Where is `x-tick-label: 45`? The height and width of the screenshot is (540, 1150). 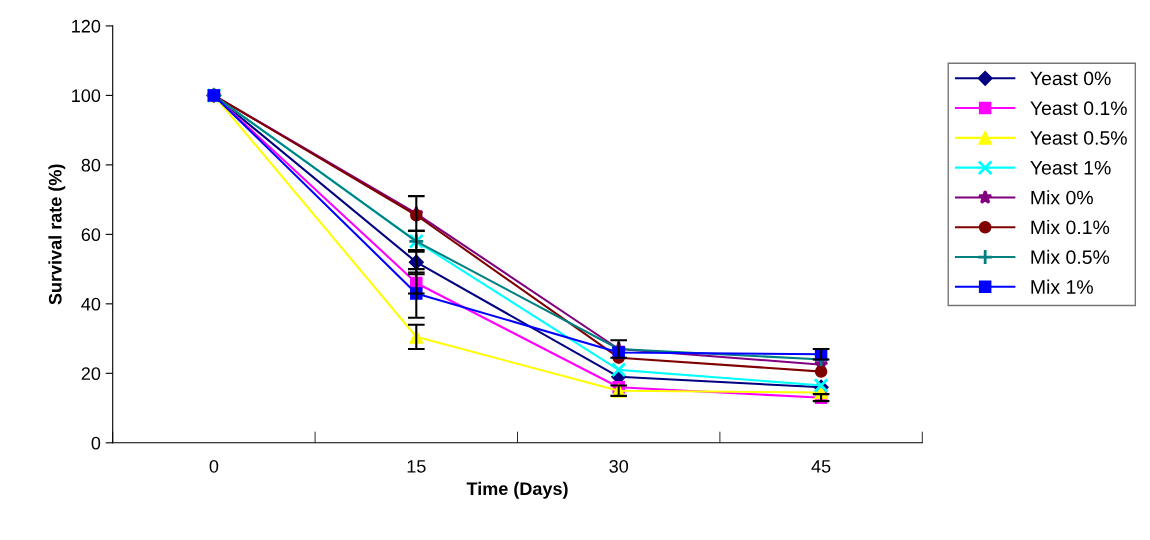
x-tick-label: 45 is located at coordinates (821, 466).